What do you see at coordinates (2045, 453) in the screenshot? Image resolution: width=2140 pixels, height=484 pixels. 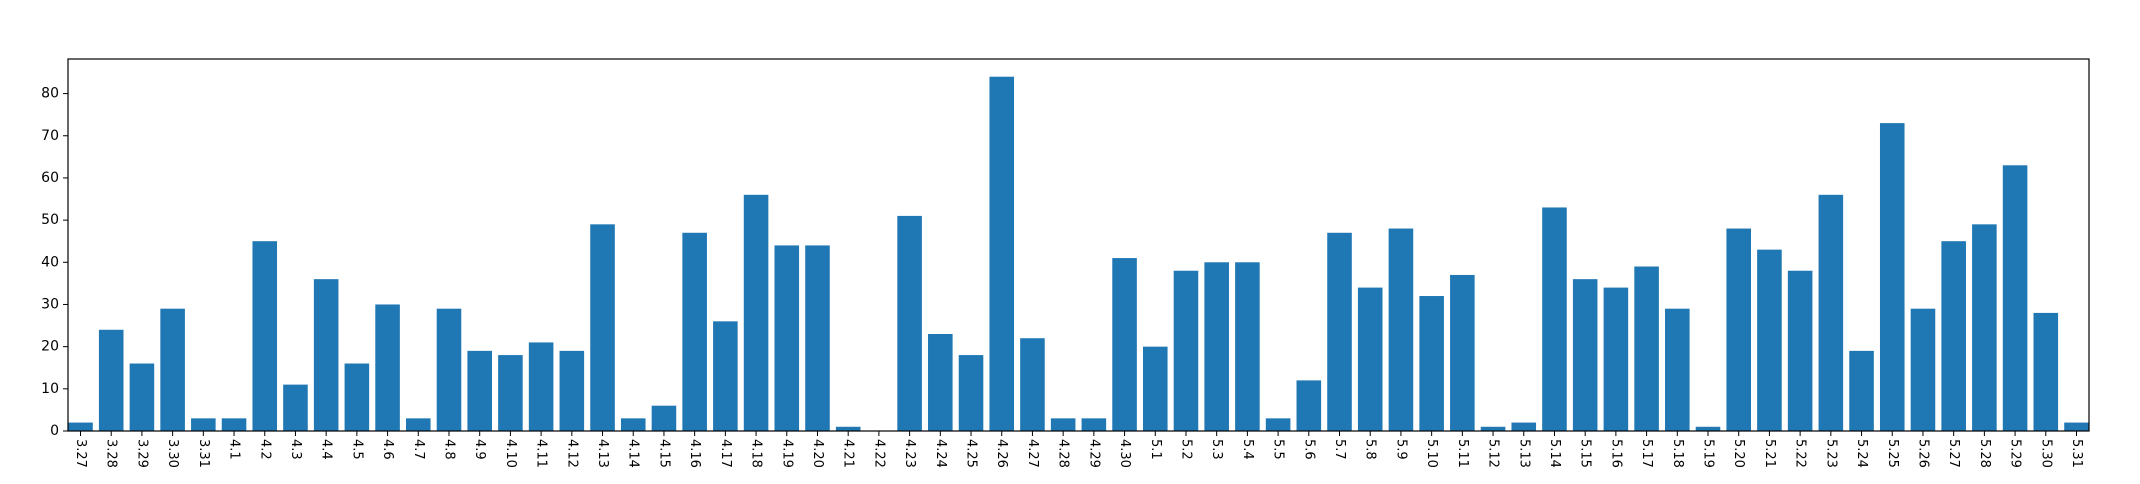 I see `x-tick-label: 5.30` at bounding box center [2045, 453].